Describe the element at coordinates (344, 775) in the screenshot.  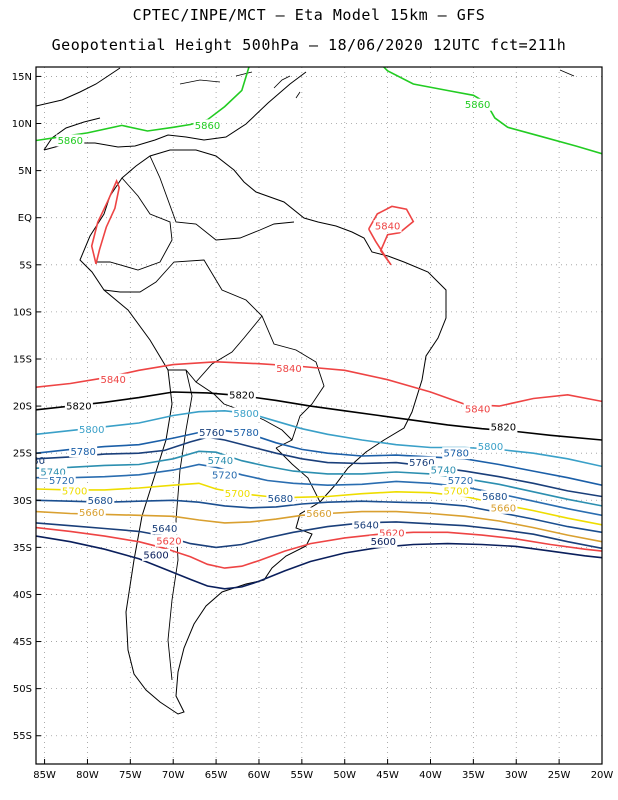
I see `lon-tick-label: 50W` at that location.